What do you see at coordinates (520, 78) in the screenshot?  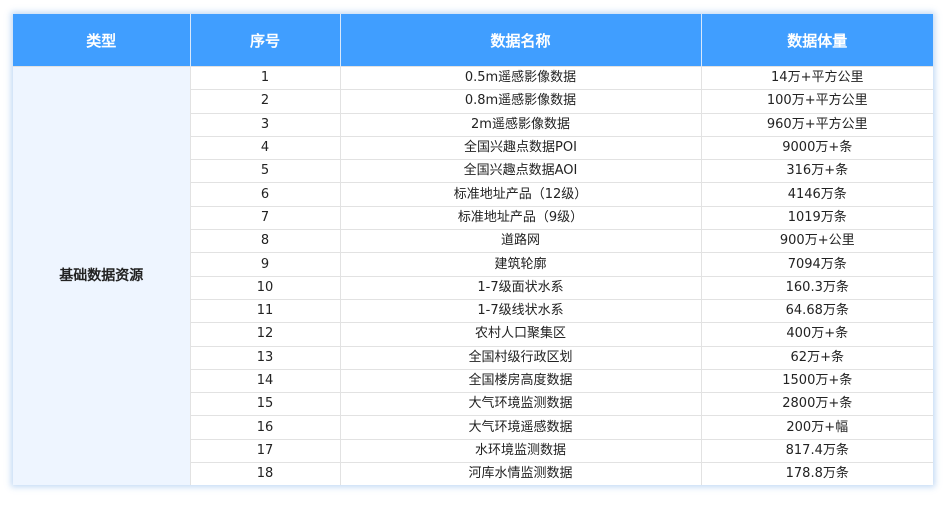 I see `data-name-cell: 0.5m遥感影像数据` at bounding box center [520, 78].